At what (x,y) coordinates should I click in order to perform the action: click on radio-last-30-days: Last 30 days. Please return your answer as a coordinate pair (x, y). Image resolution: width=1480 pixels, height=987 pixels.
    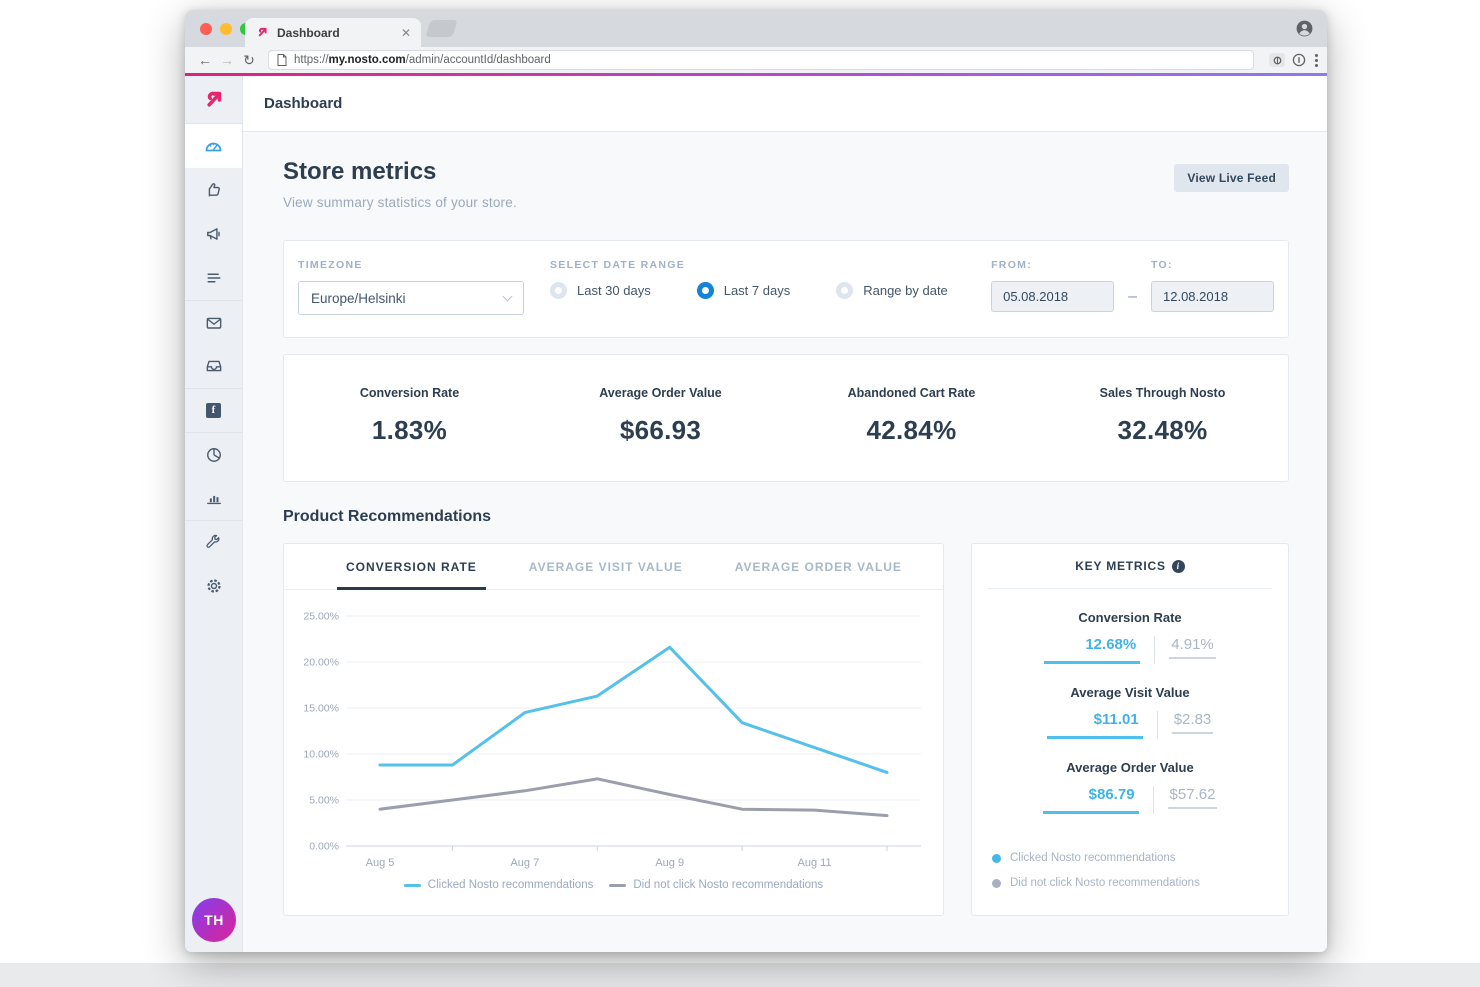
    Looking at the image, I should click on (600, 290).